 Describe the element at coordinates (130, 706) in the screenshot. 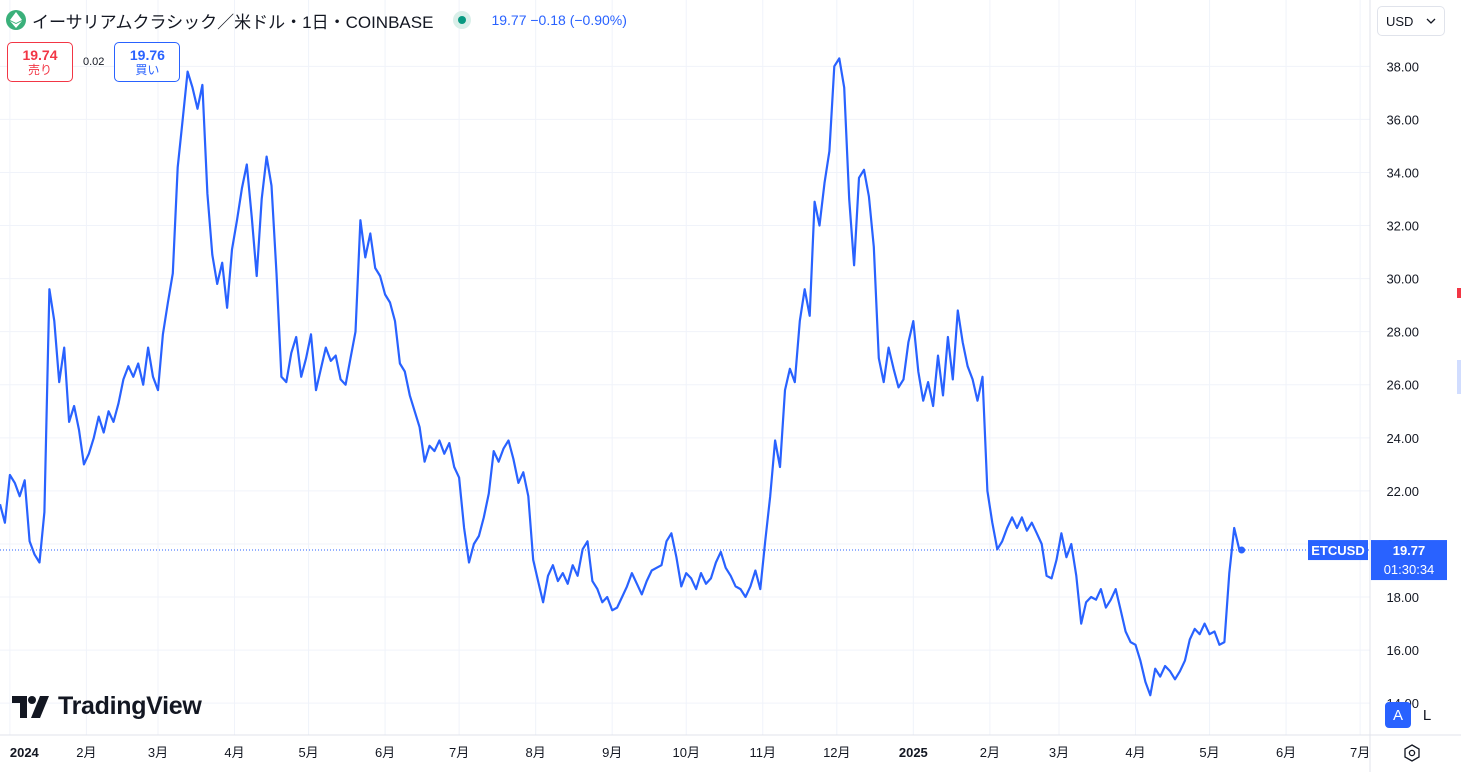

I see `logo-text: TradingView` at that location.